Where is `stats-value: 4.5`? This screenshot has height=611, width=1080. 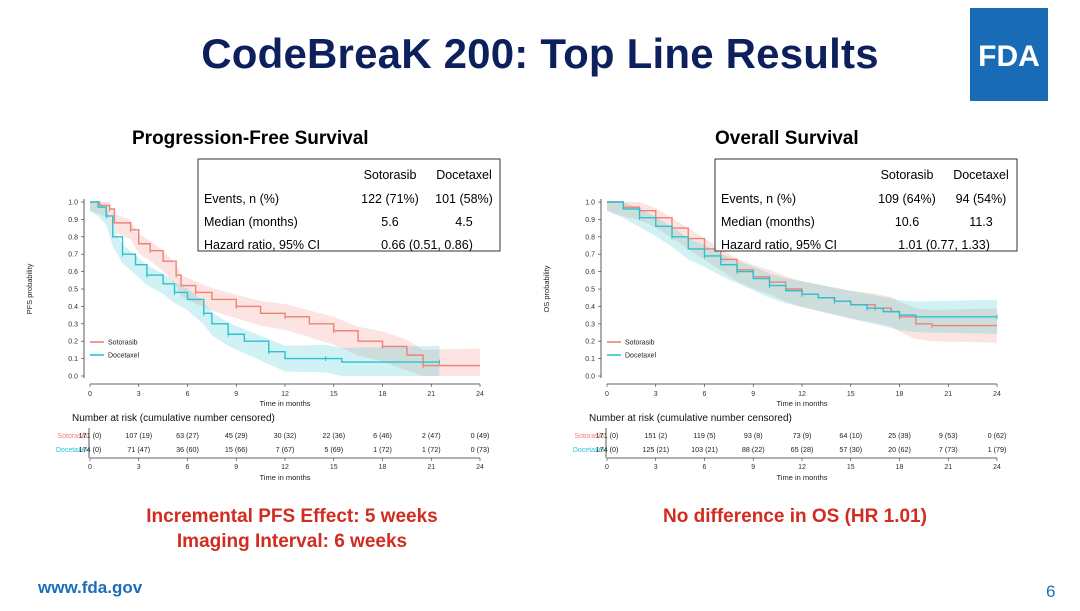 stats-value: 4.5 is located at coordinates (463, 222).